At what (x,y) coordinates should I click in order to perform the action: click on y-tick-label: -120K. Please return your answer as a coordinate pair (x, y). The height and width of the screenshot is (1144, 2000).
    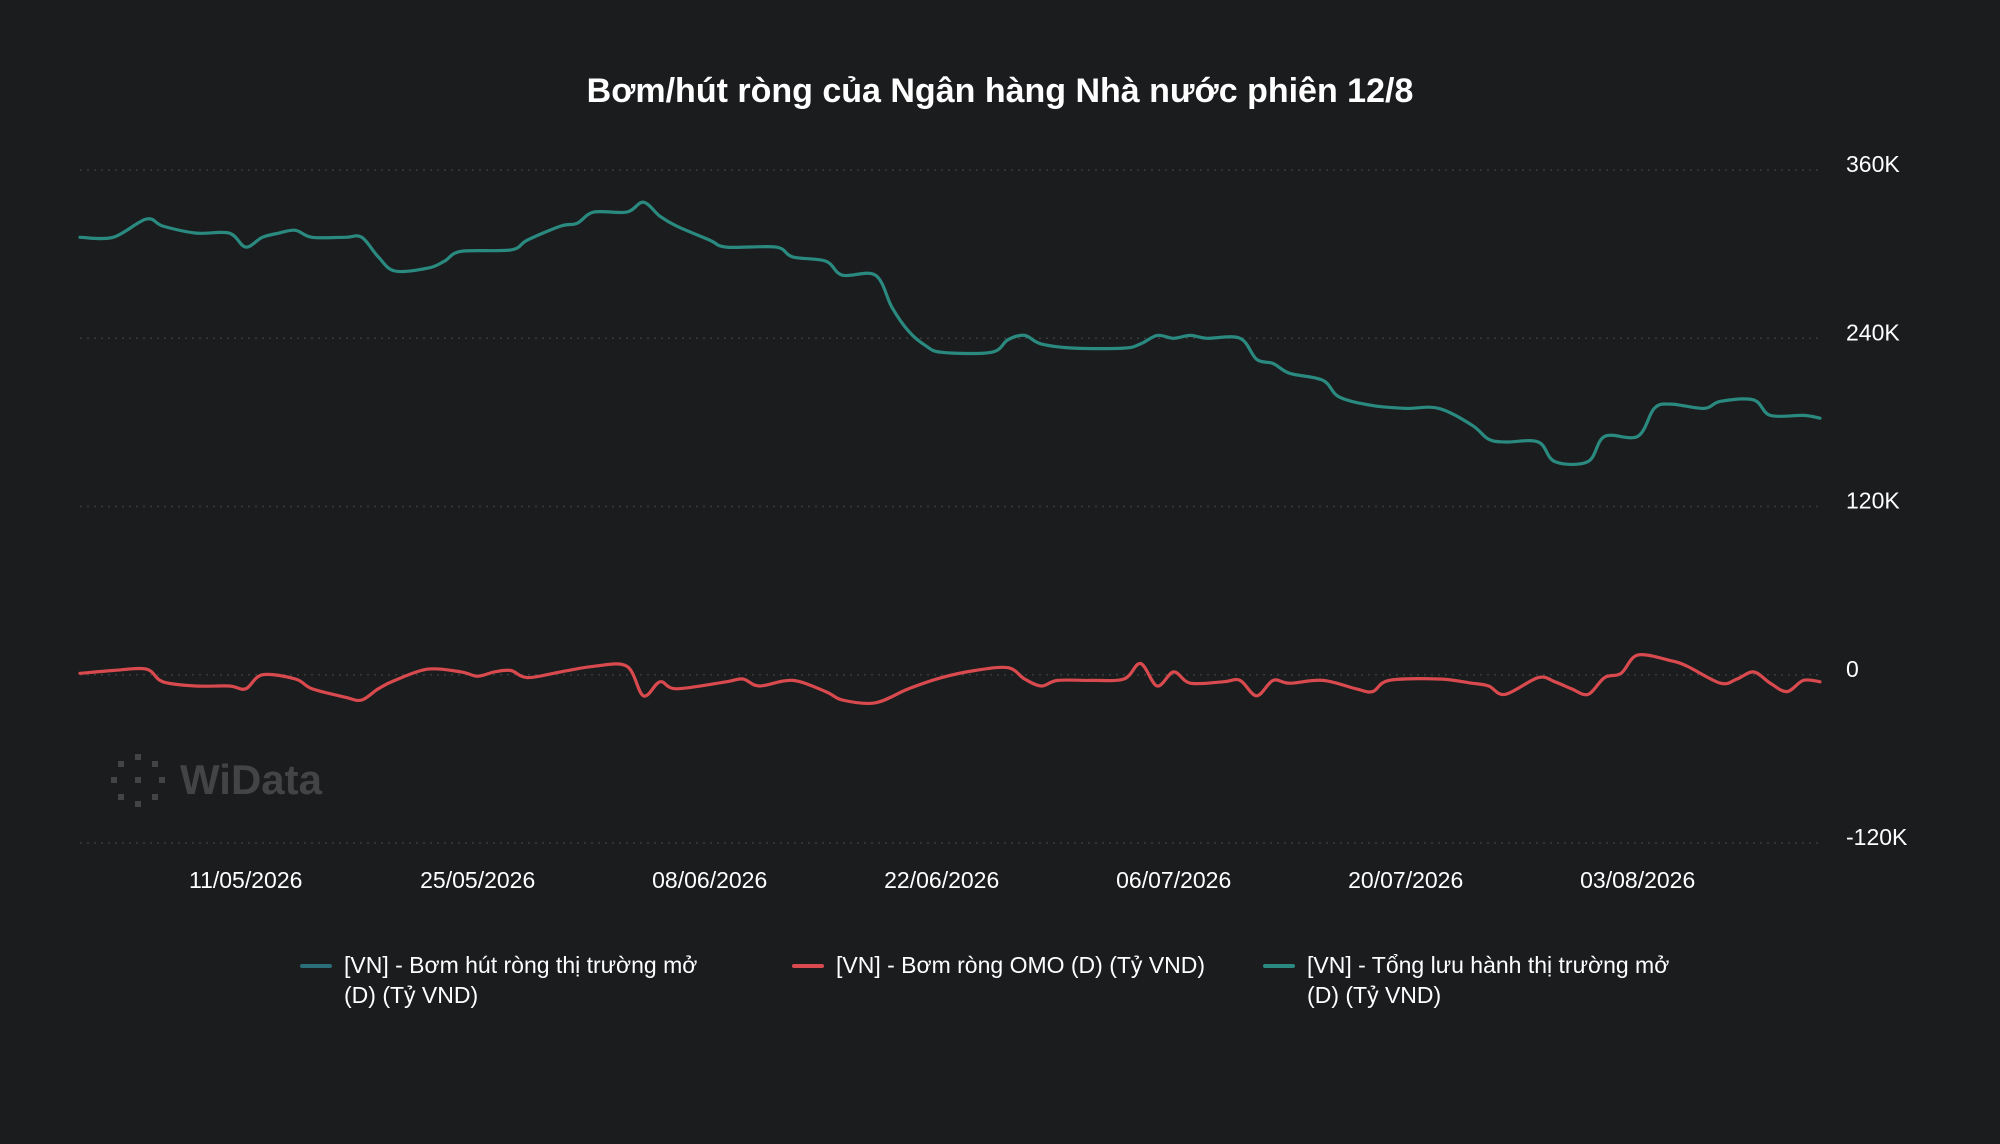
    Looking at the image, I should click on (1877, 837).